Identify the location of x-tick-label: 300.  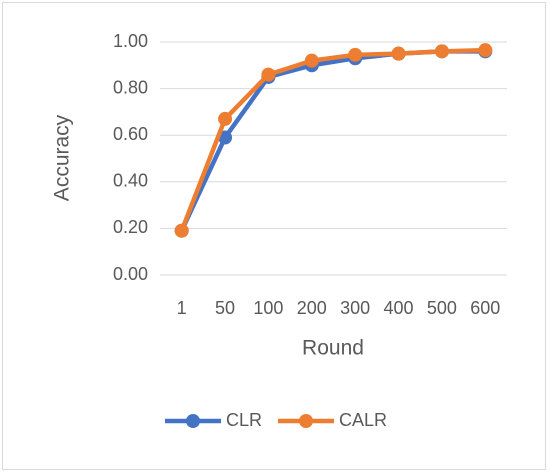
(355, 308).